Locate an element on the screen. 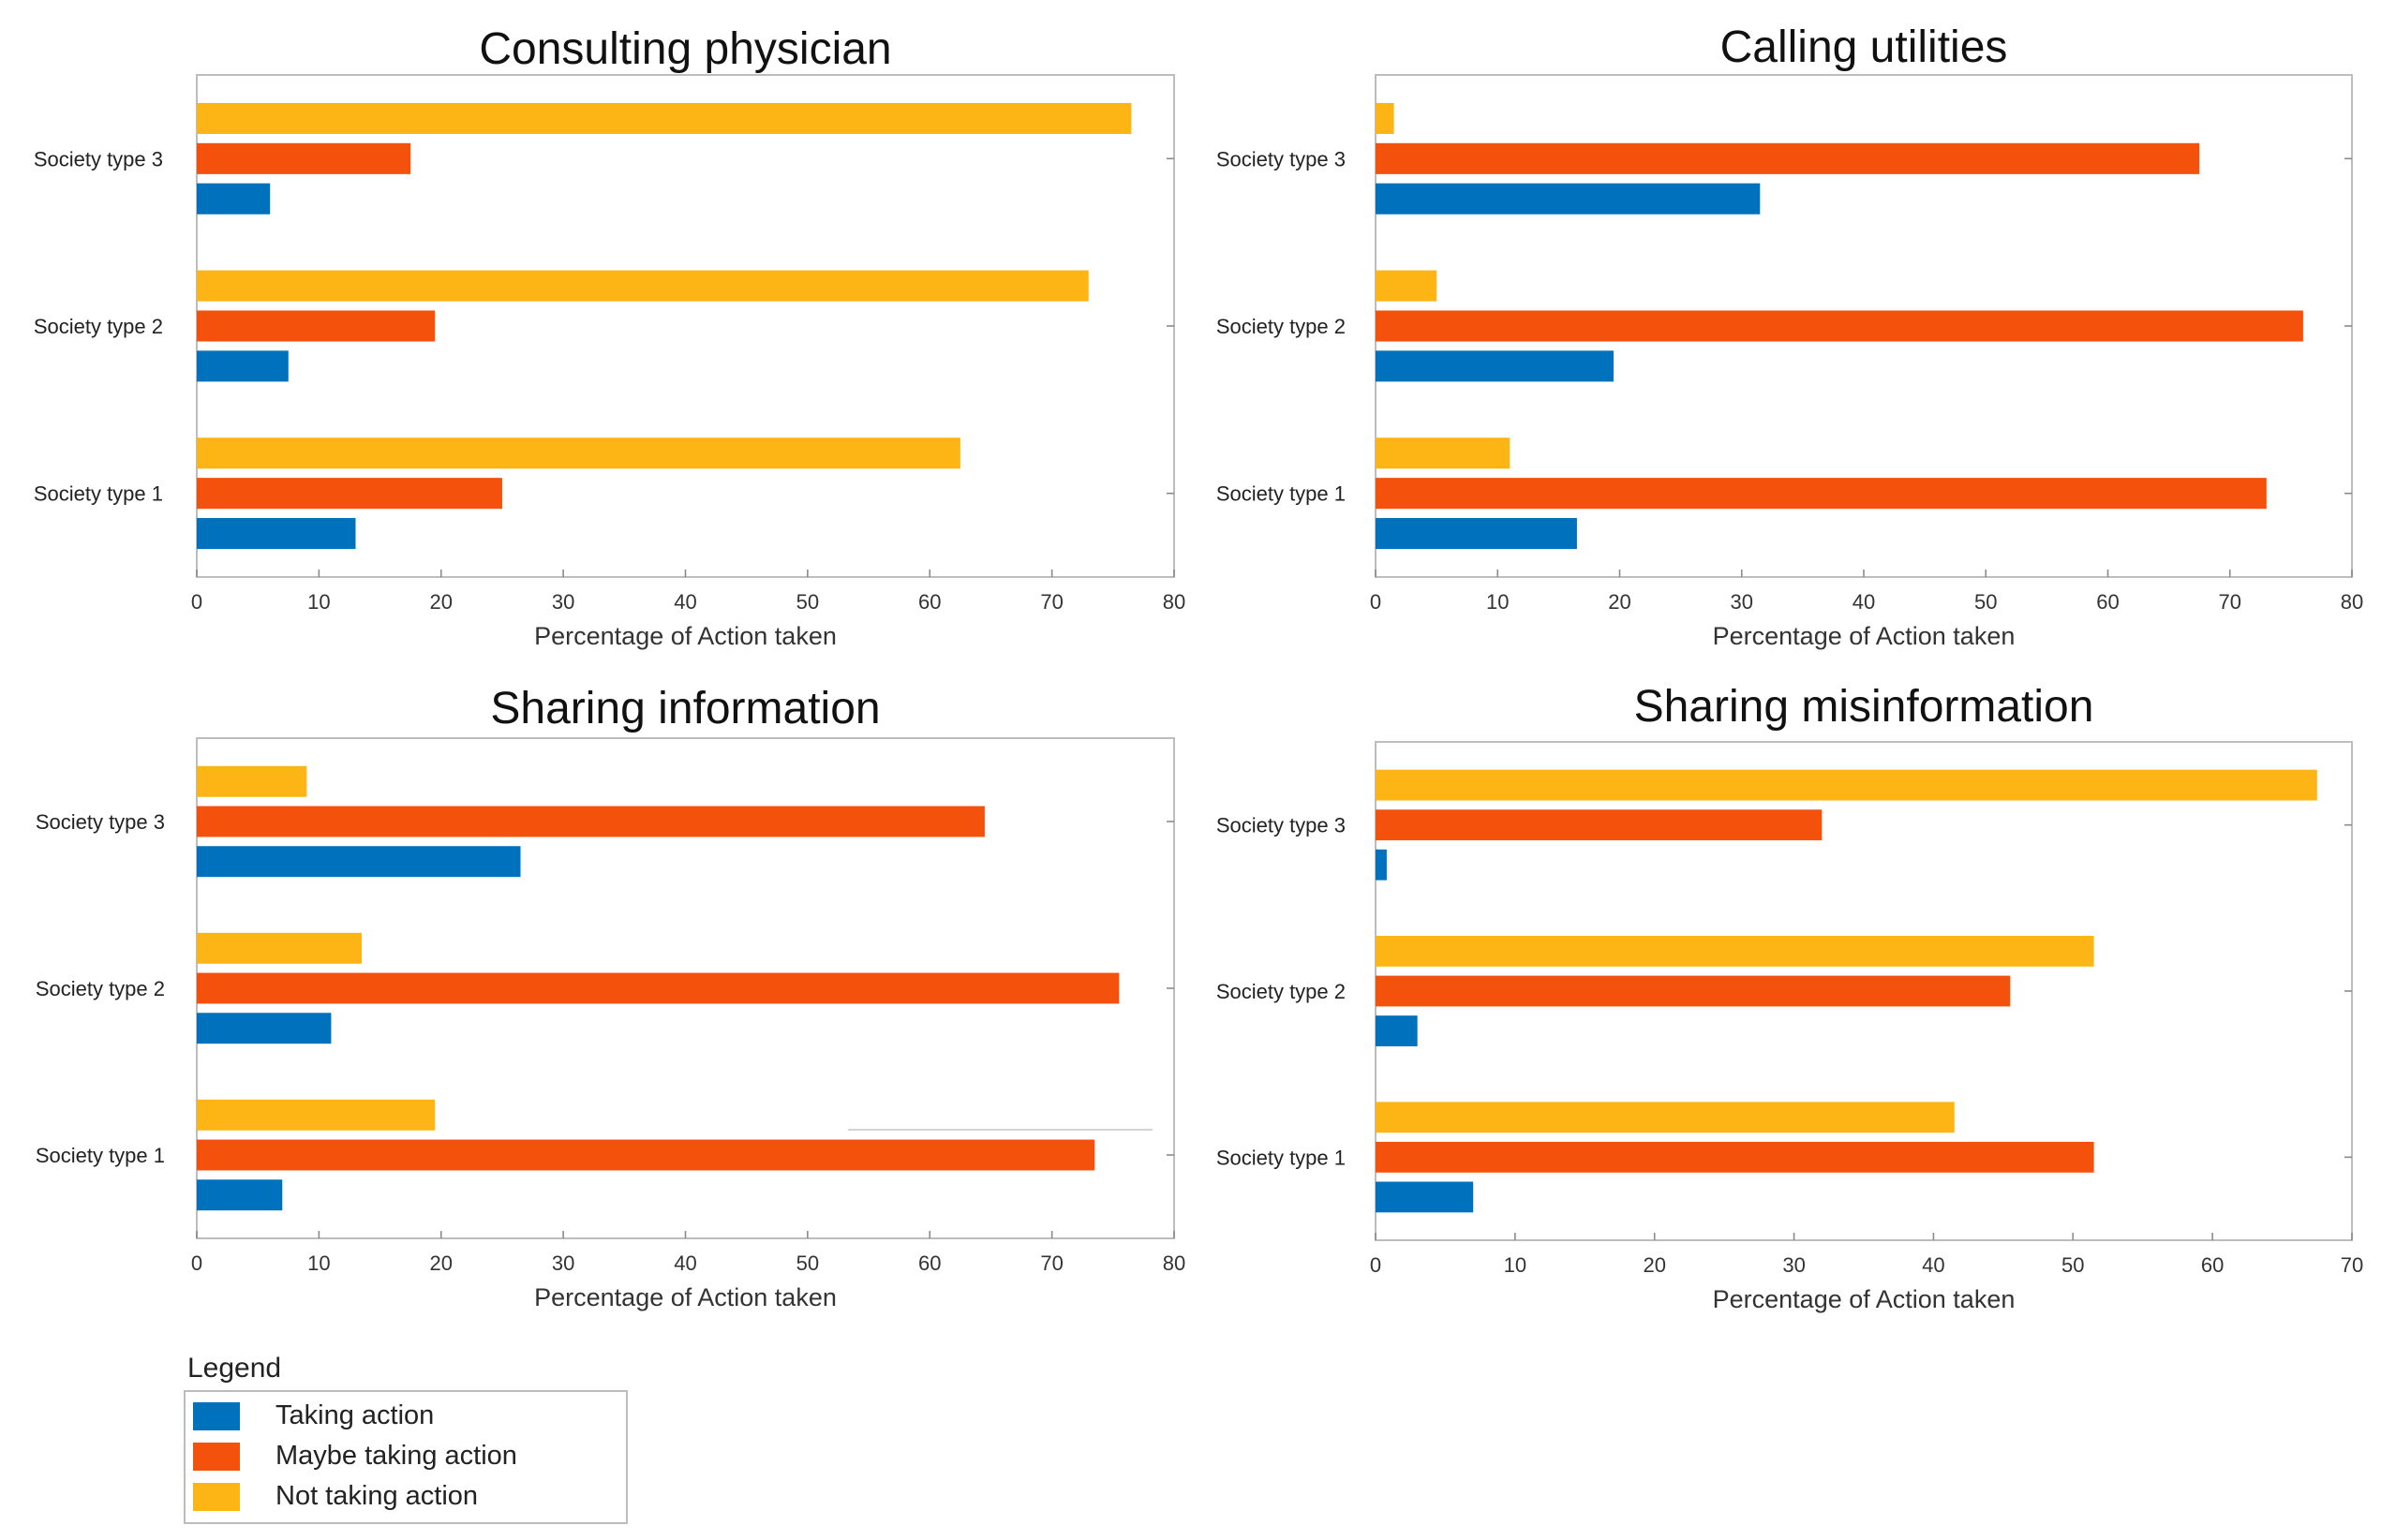 The height and width of the screenshot is (1540, 2381). legend-swatch-not-taking-action is located at coordinates (216, 1496).